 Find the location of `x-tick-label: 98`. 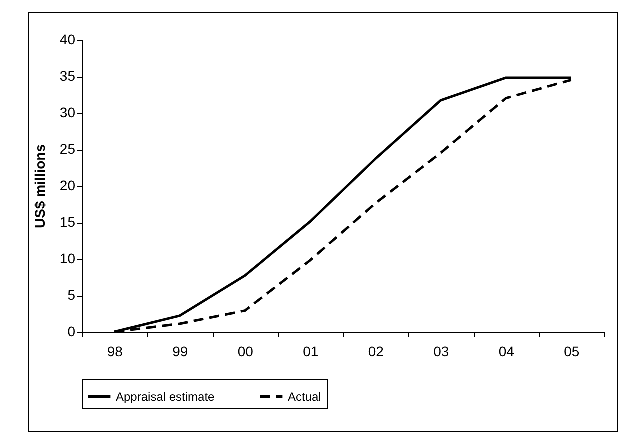

x-tick-label: 98 is located at coordinates (115, 352).